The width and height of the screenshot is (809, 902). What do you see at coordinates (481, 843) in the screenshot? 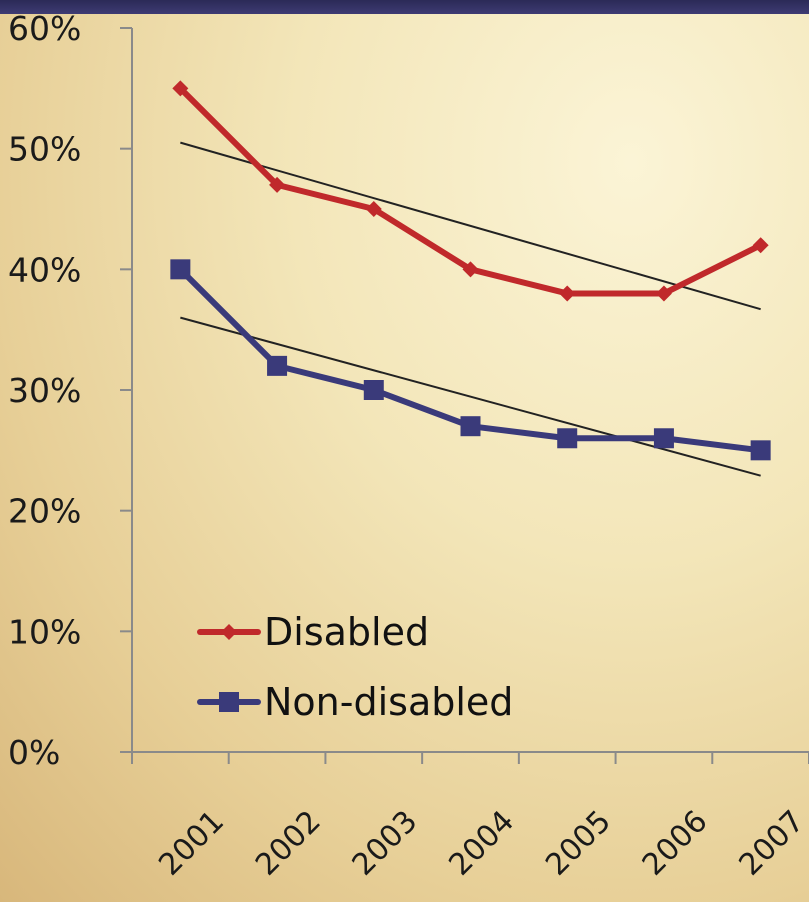
I see `x-tick-label: 2004` at bounding box center [481, 843].